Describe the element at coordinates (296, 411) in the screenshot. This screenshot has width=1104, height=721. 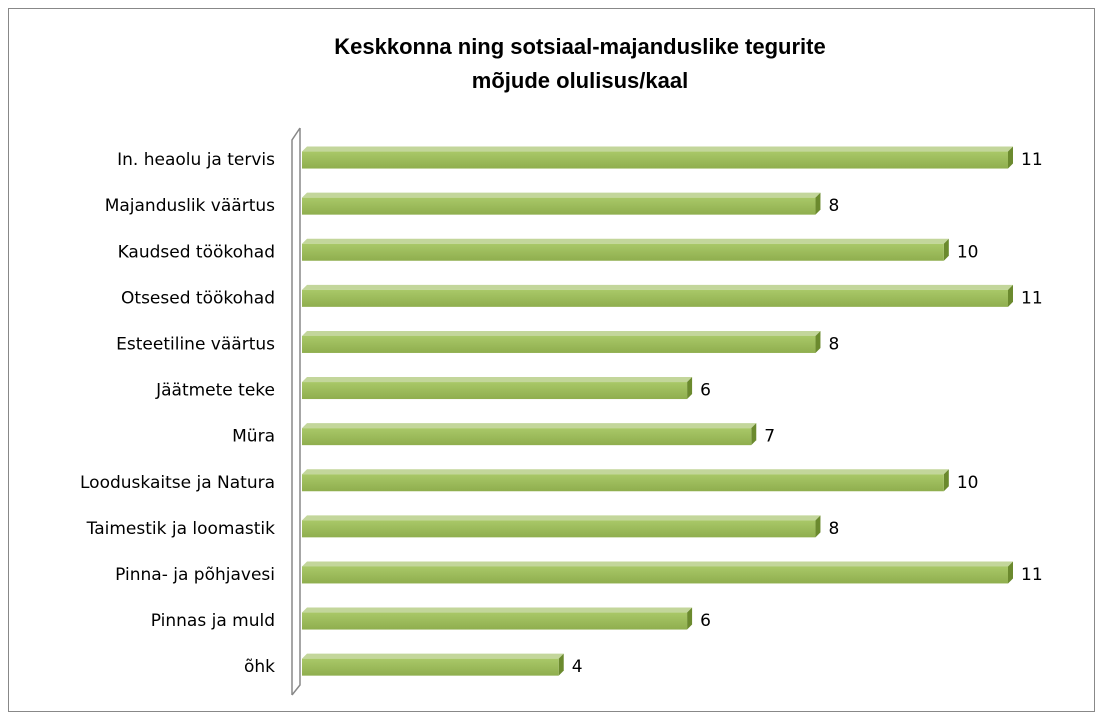
I see `axis-wall` at that location.